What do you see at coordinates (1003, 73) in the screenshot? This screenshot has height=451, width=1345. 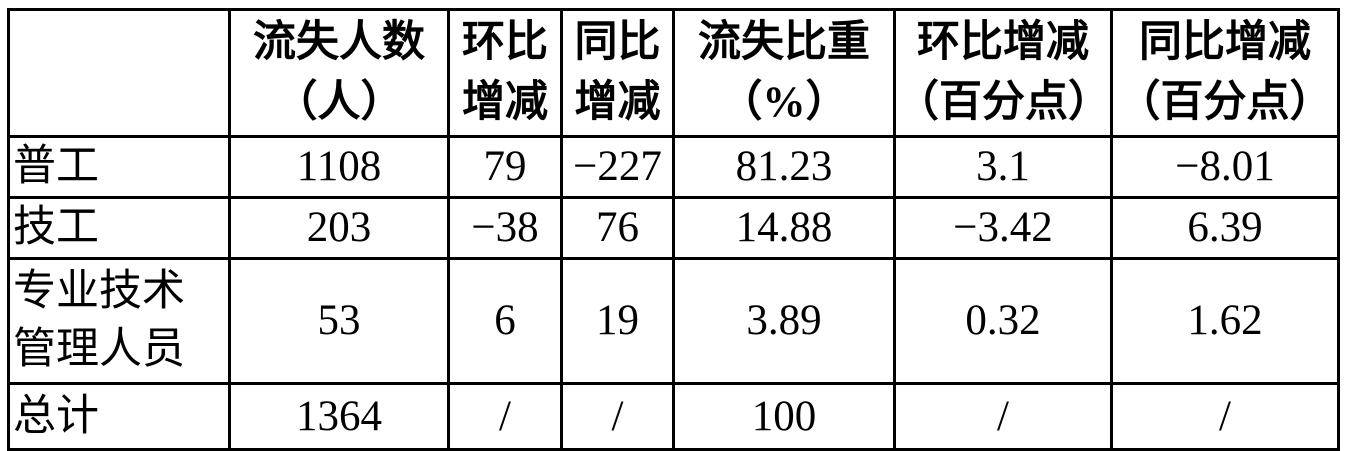 I see `column-header-mom-change-pp: 环比增减 （百分点）` at bounding box center [1003, 73].